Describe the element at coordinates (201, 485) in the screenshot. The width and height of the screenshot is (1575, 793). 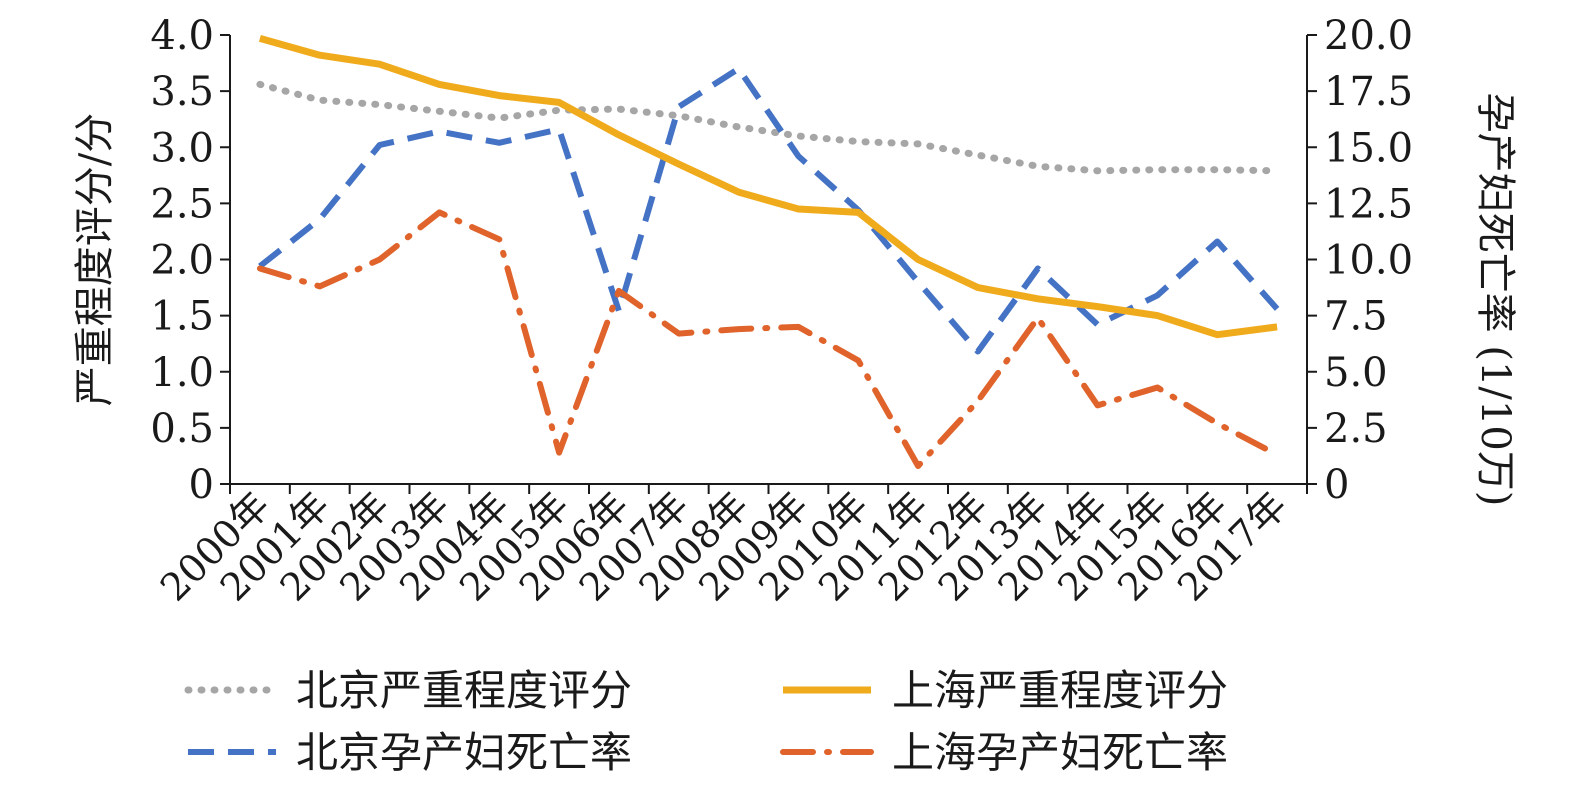
I see `left-y-tick-label: 0` at that location.